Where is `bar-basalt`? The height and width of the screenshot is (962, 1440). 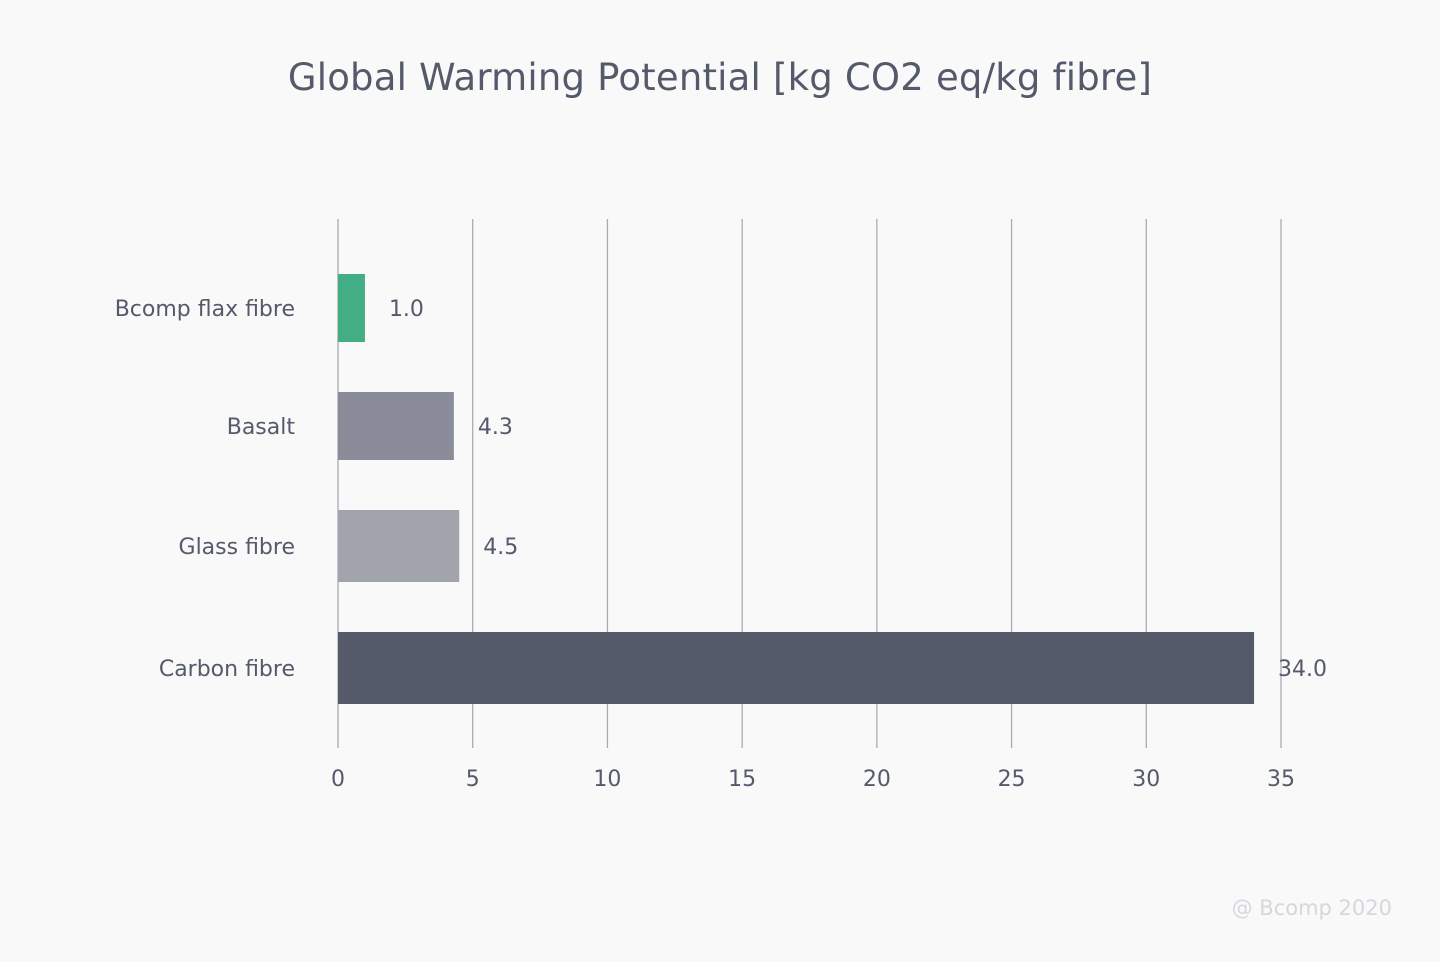
bar-basalt is located at coordinates (396, 426).